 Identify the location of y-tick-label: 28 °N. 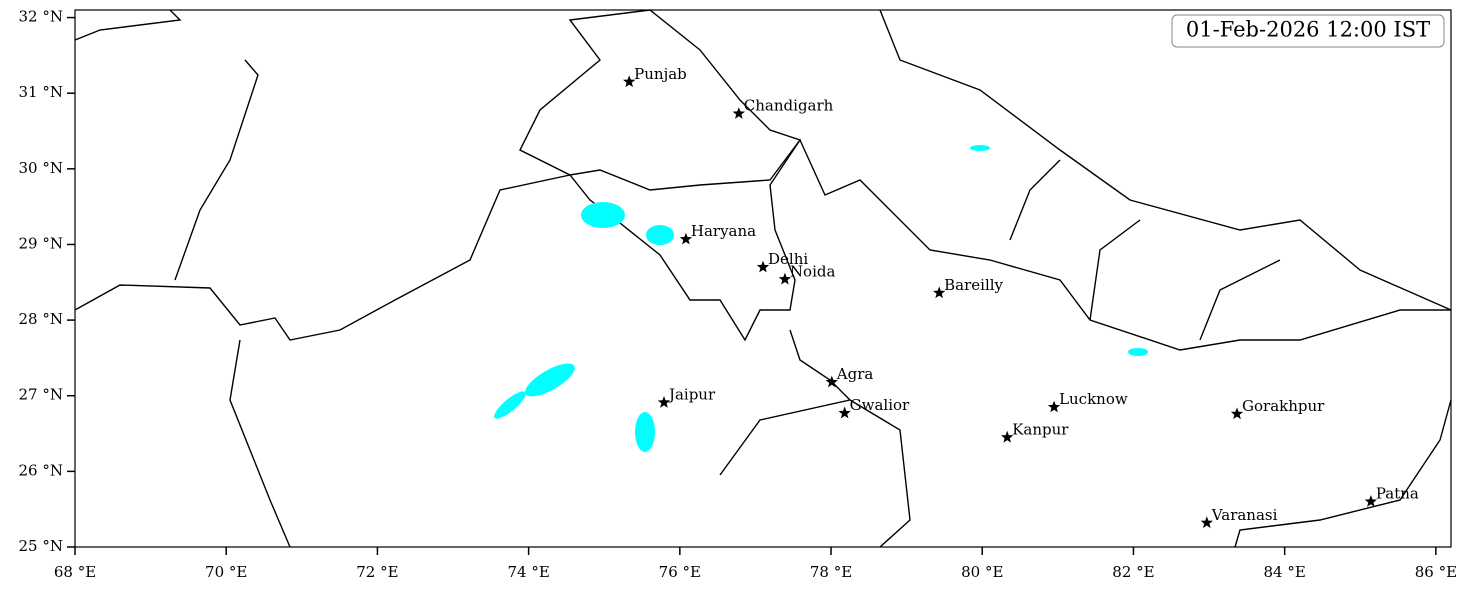
(41, 319).